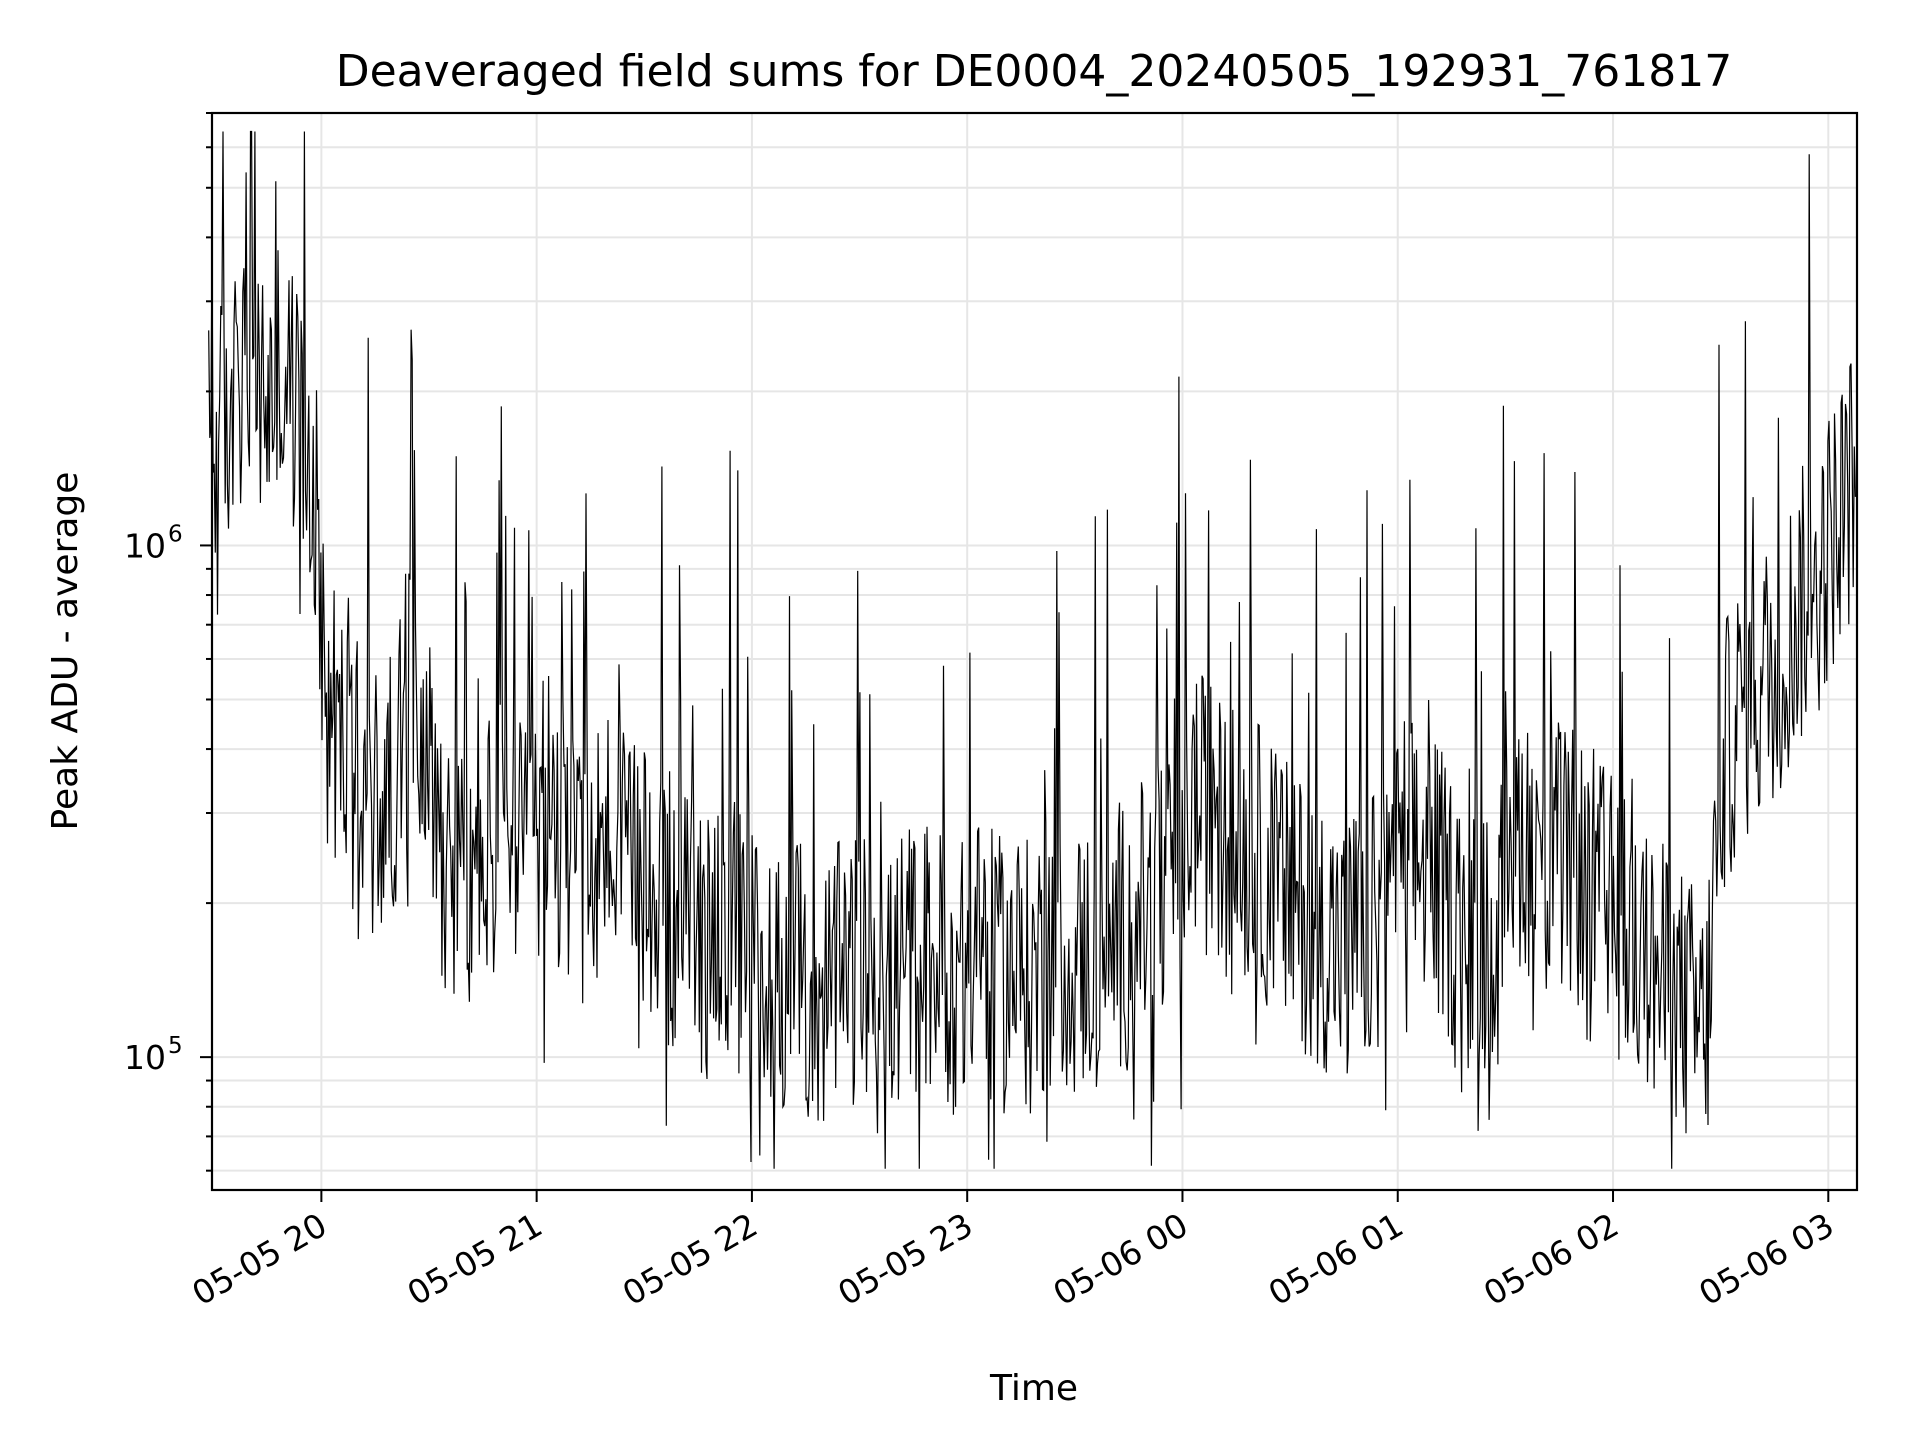 The width and height of the screenshot is (1920, 1440). What do you see at coordinates (175, 1046) in the screenshot?
I see `y-tick-exponent: 5` at bounding box center [175, 1046].